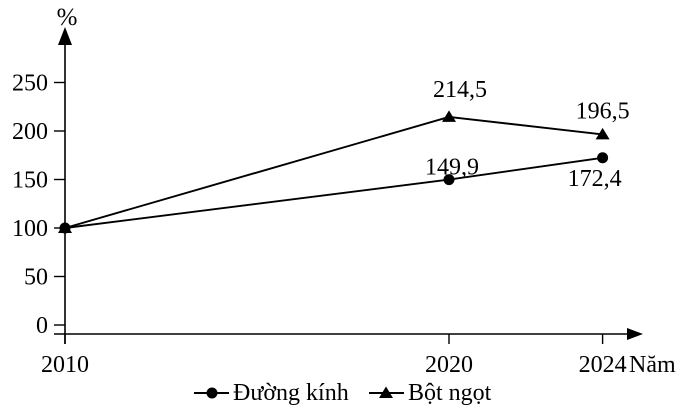 The height and width of the screenshot is (414, 681). Describe the element at coordinates (65, 36) in the screenshot. I see `y-axis-arrow-icon` at that location.